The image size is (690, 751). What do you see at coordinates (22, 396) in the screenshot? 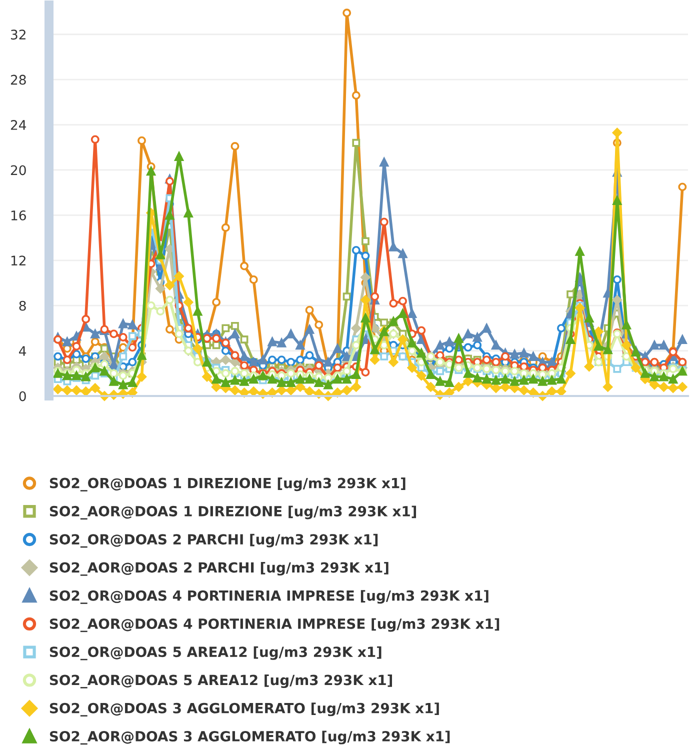
I see `y-tick-label: 0` at bounding box center [22, 396].